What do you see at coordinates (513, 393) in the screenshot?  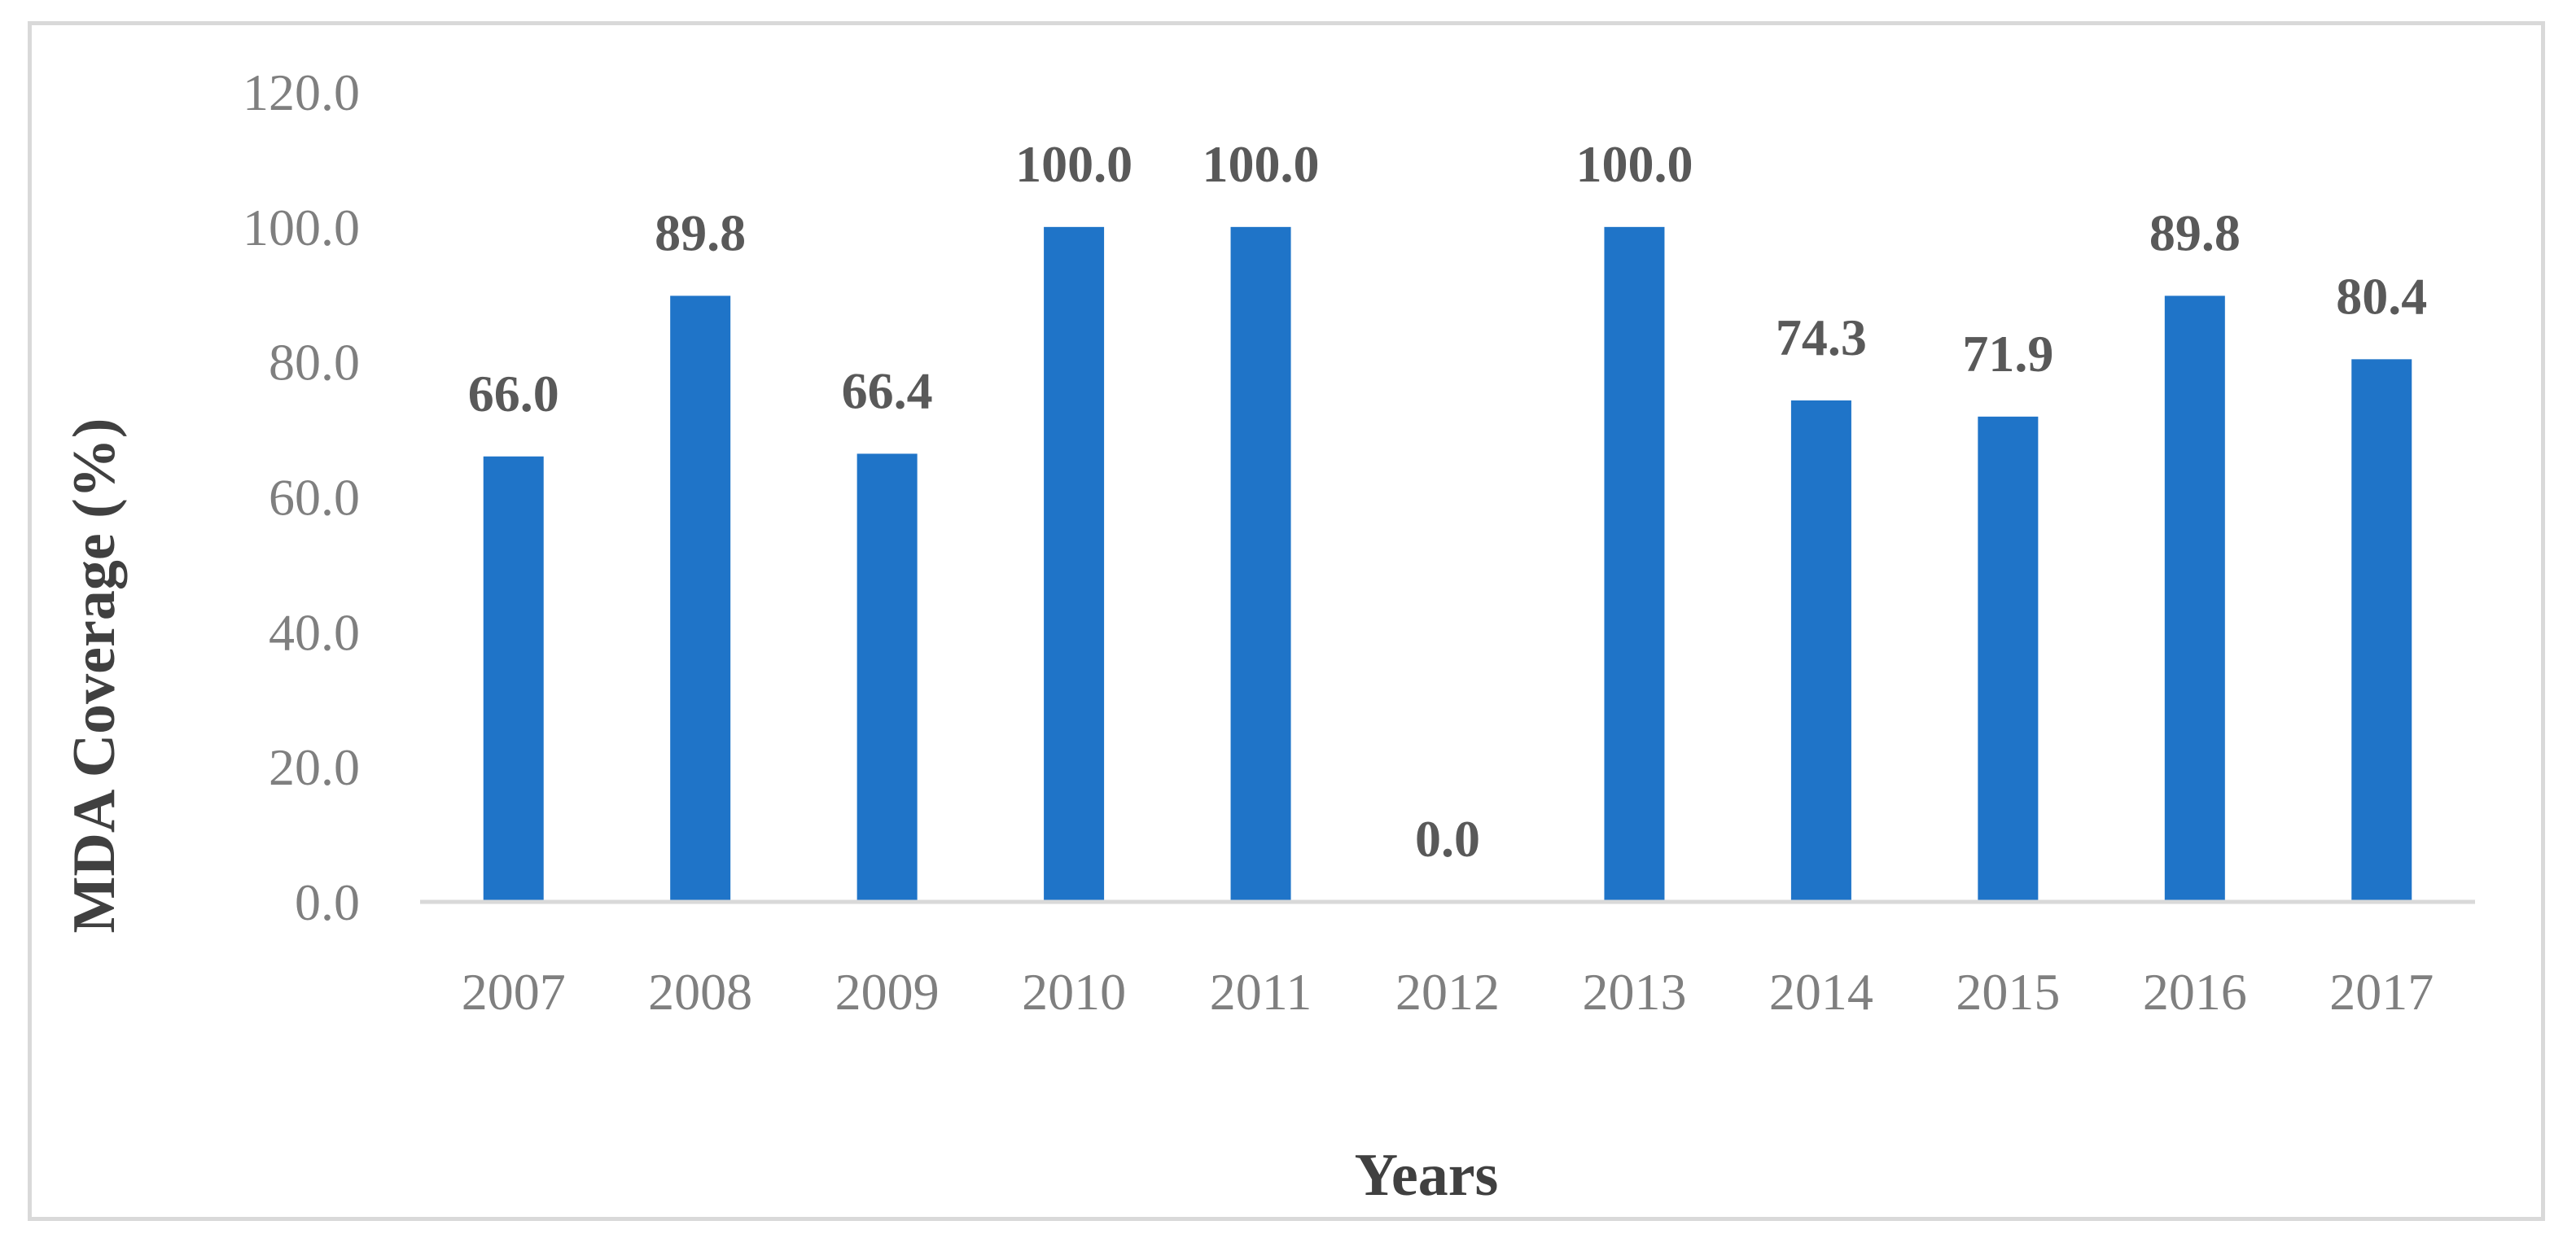 I see `data-label: 66.0` at bounding box center [513, 393].